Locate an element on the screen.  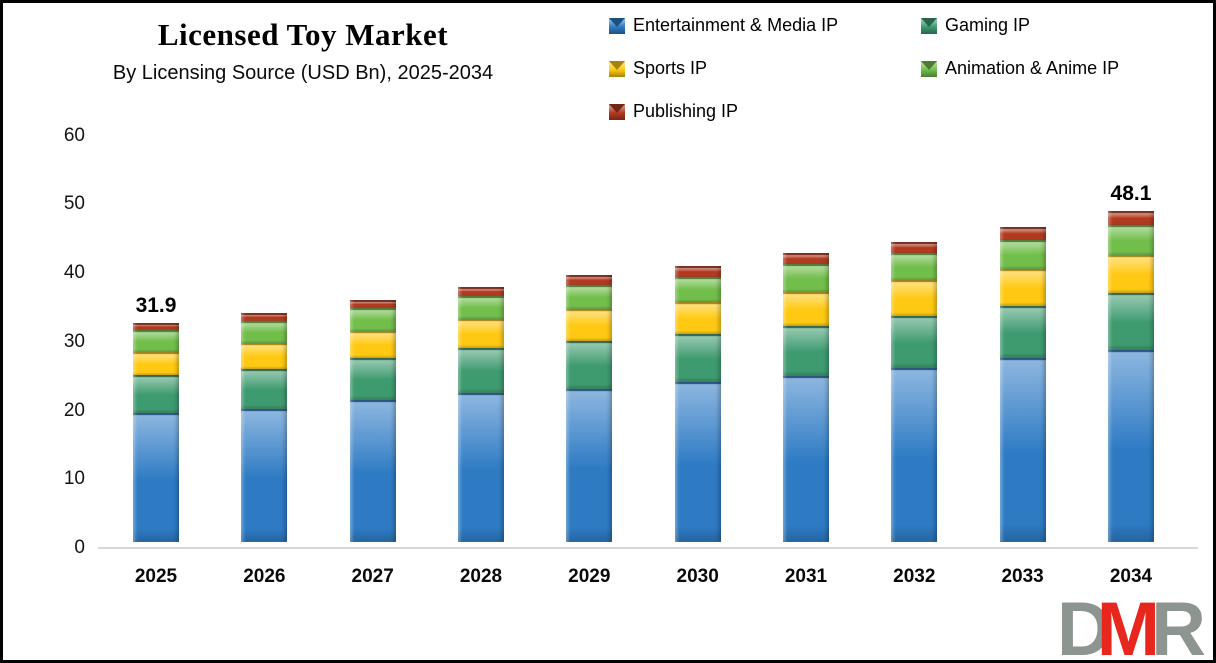
dmr-logo-letter: M is located at coordinates (1128, 625).